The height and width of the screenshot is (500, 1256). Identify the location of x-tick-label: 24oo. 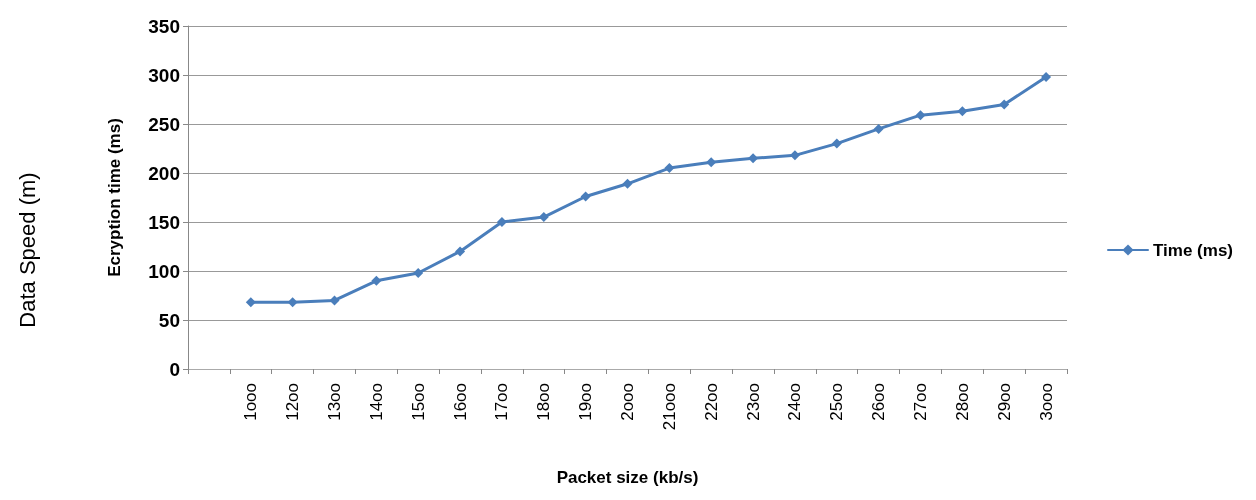
(795, 402).